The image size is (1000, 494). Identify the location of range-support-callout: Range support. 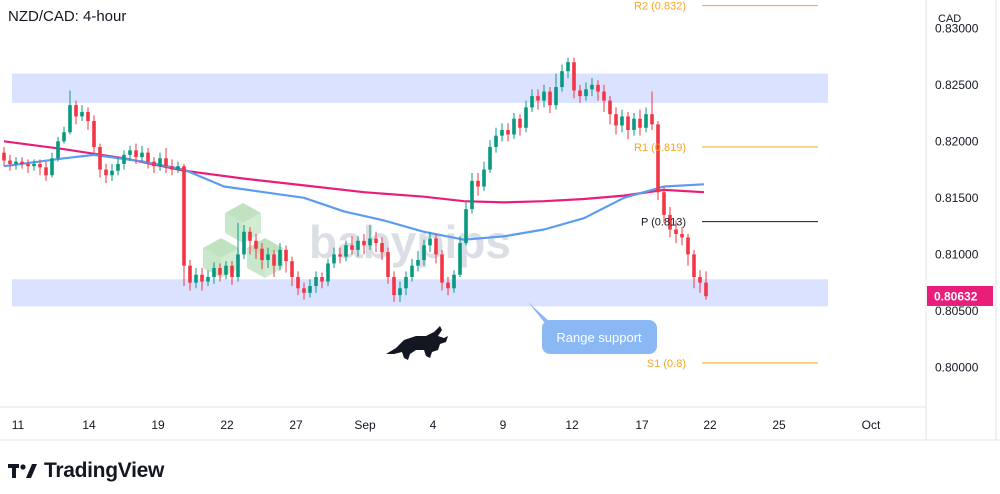
(592, 328).